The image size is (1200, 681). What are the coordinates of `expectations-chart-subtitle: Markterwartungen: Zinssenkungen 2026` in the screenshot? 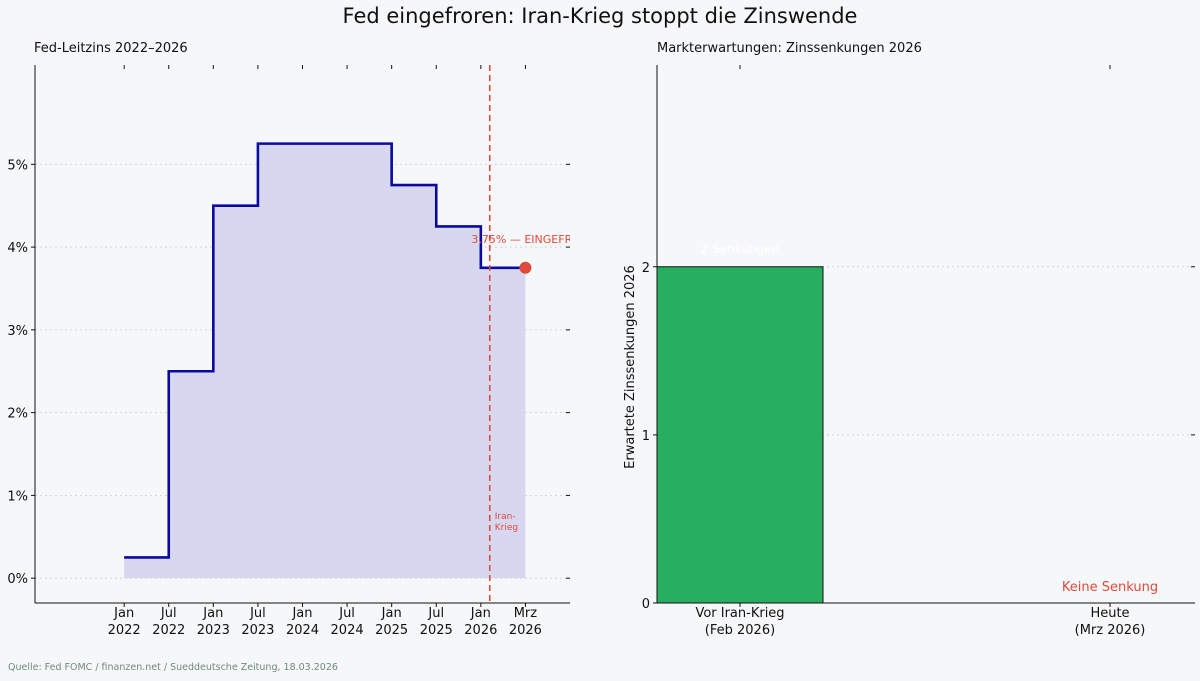 It's located at (789, 48).